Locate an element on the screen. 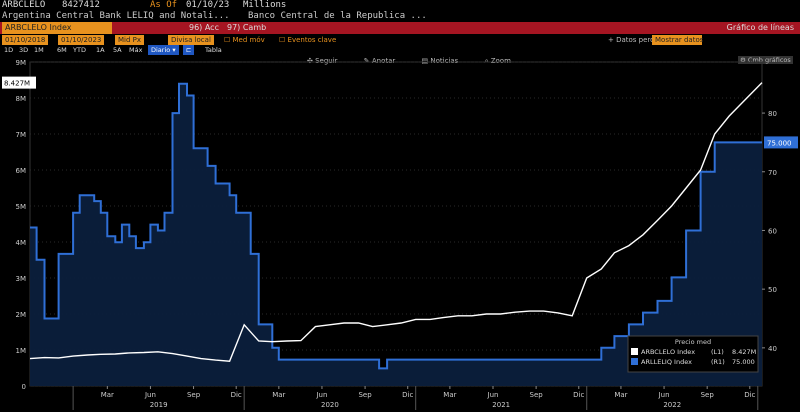 The width and height of the screenshot is (800, 412). key-events-label: Eventos clave is located at coordinates (312, 40).